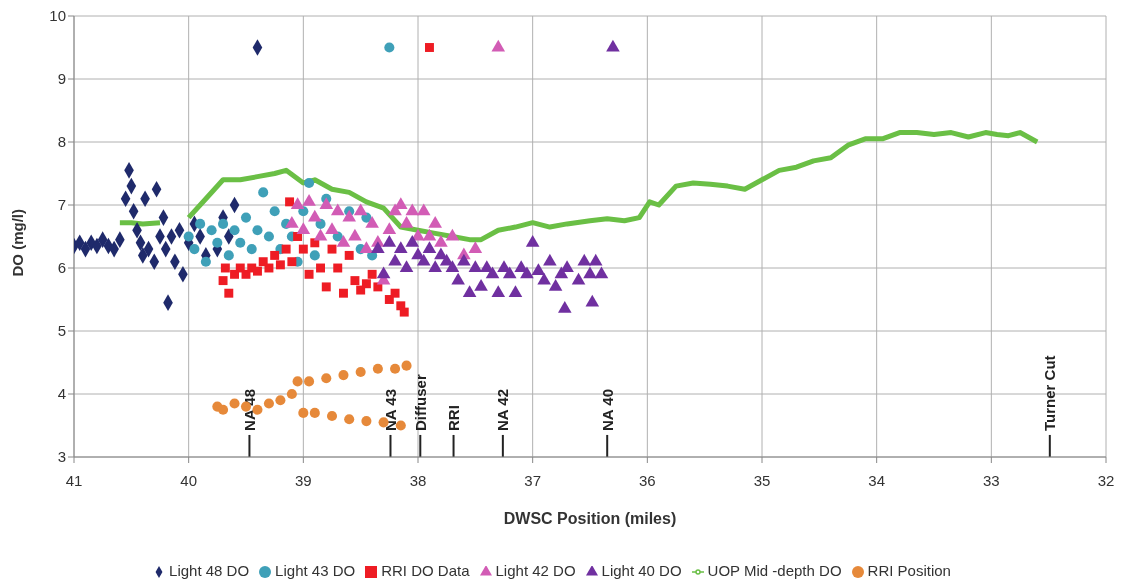  Describe the element at coordinates (503, 409) in the screenshot. I see `ref-line-label: NA 42` at that location.